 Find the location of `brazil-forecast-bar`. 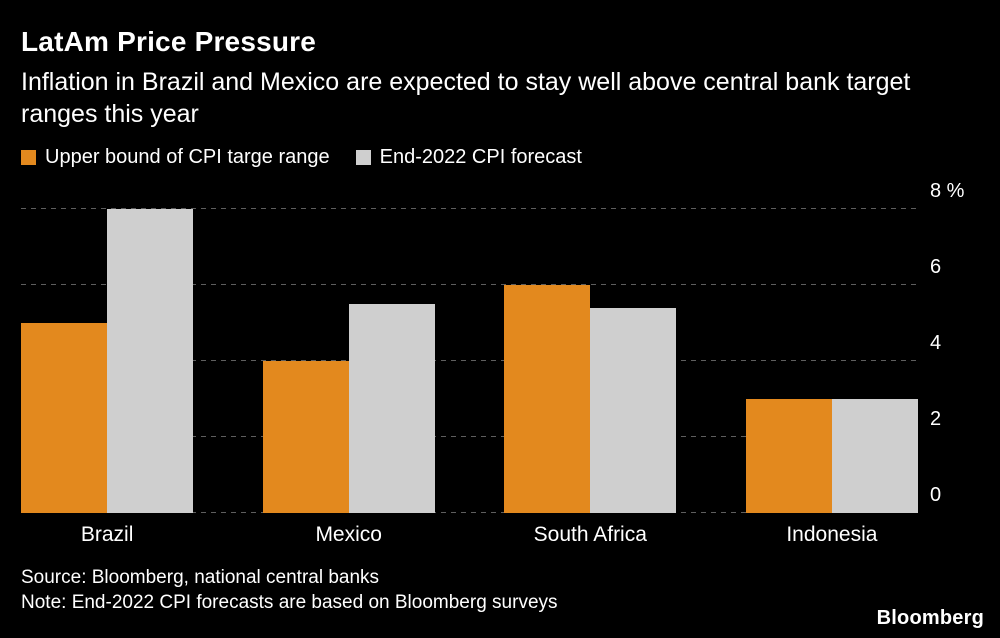

brazil-forecast-bar is located at coordinates (150, 361).